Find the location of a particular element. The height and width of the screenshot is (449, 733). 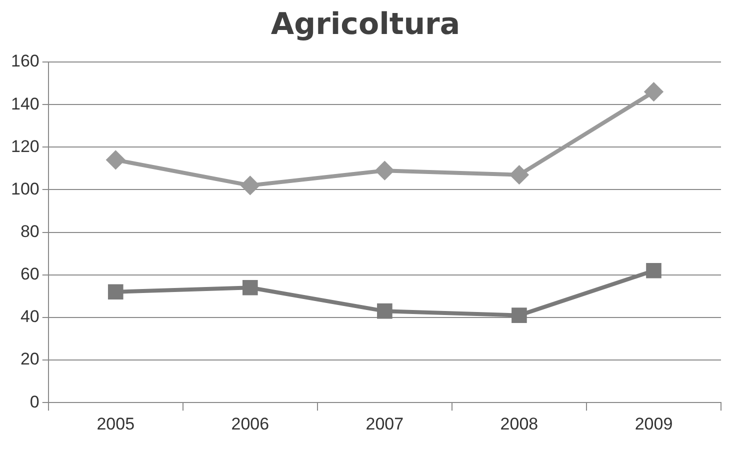

y-tick-label: 60 is located at coordinates (30, 274).